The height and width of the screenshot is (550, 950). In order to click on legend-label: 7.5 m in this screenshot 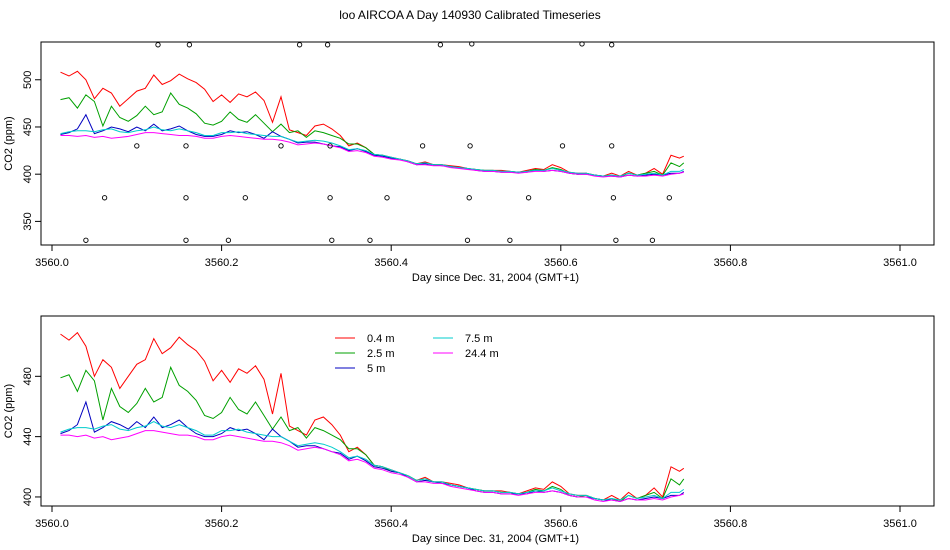, I will do `click(479, 339)`.